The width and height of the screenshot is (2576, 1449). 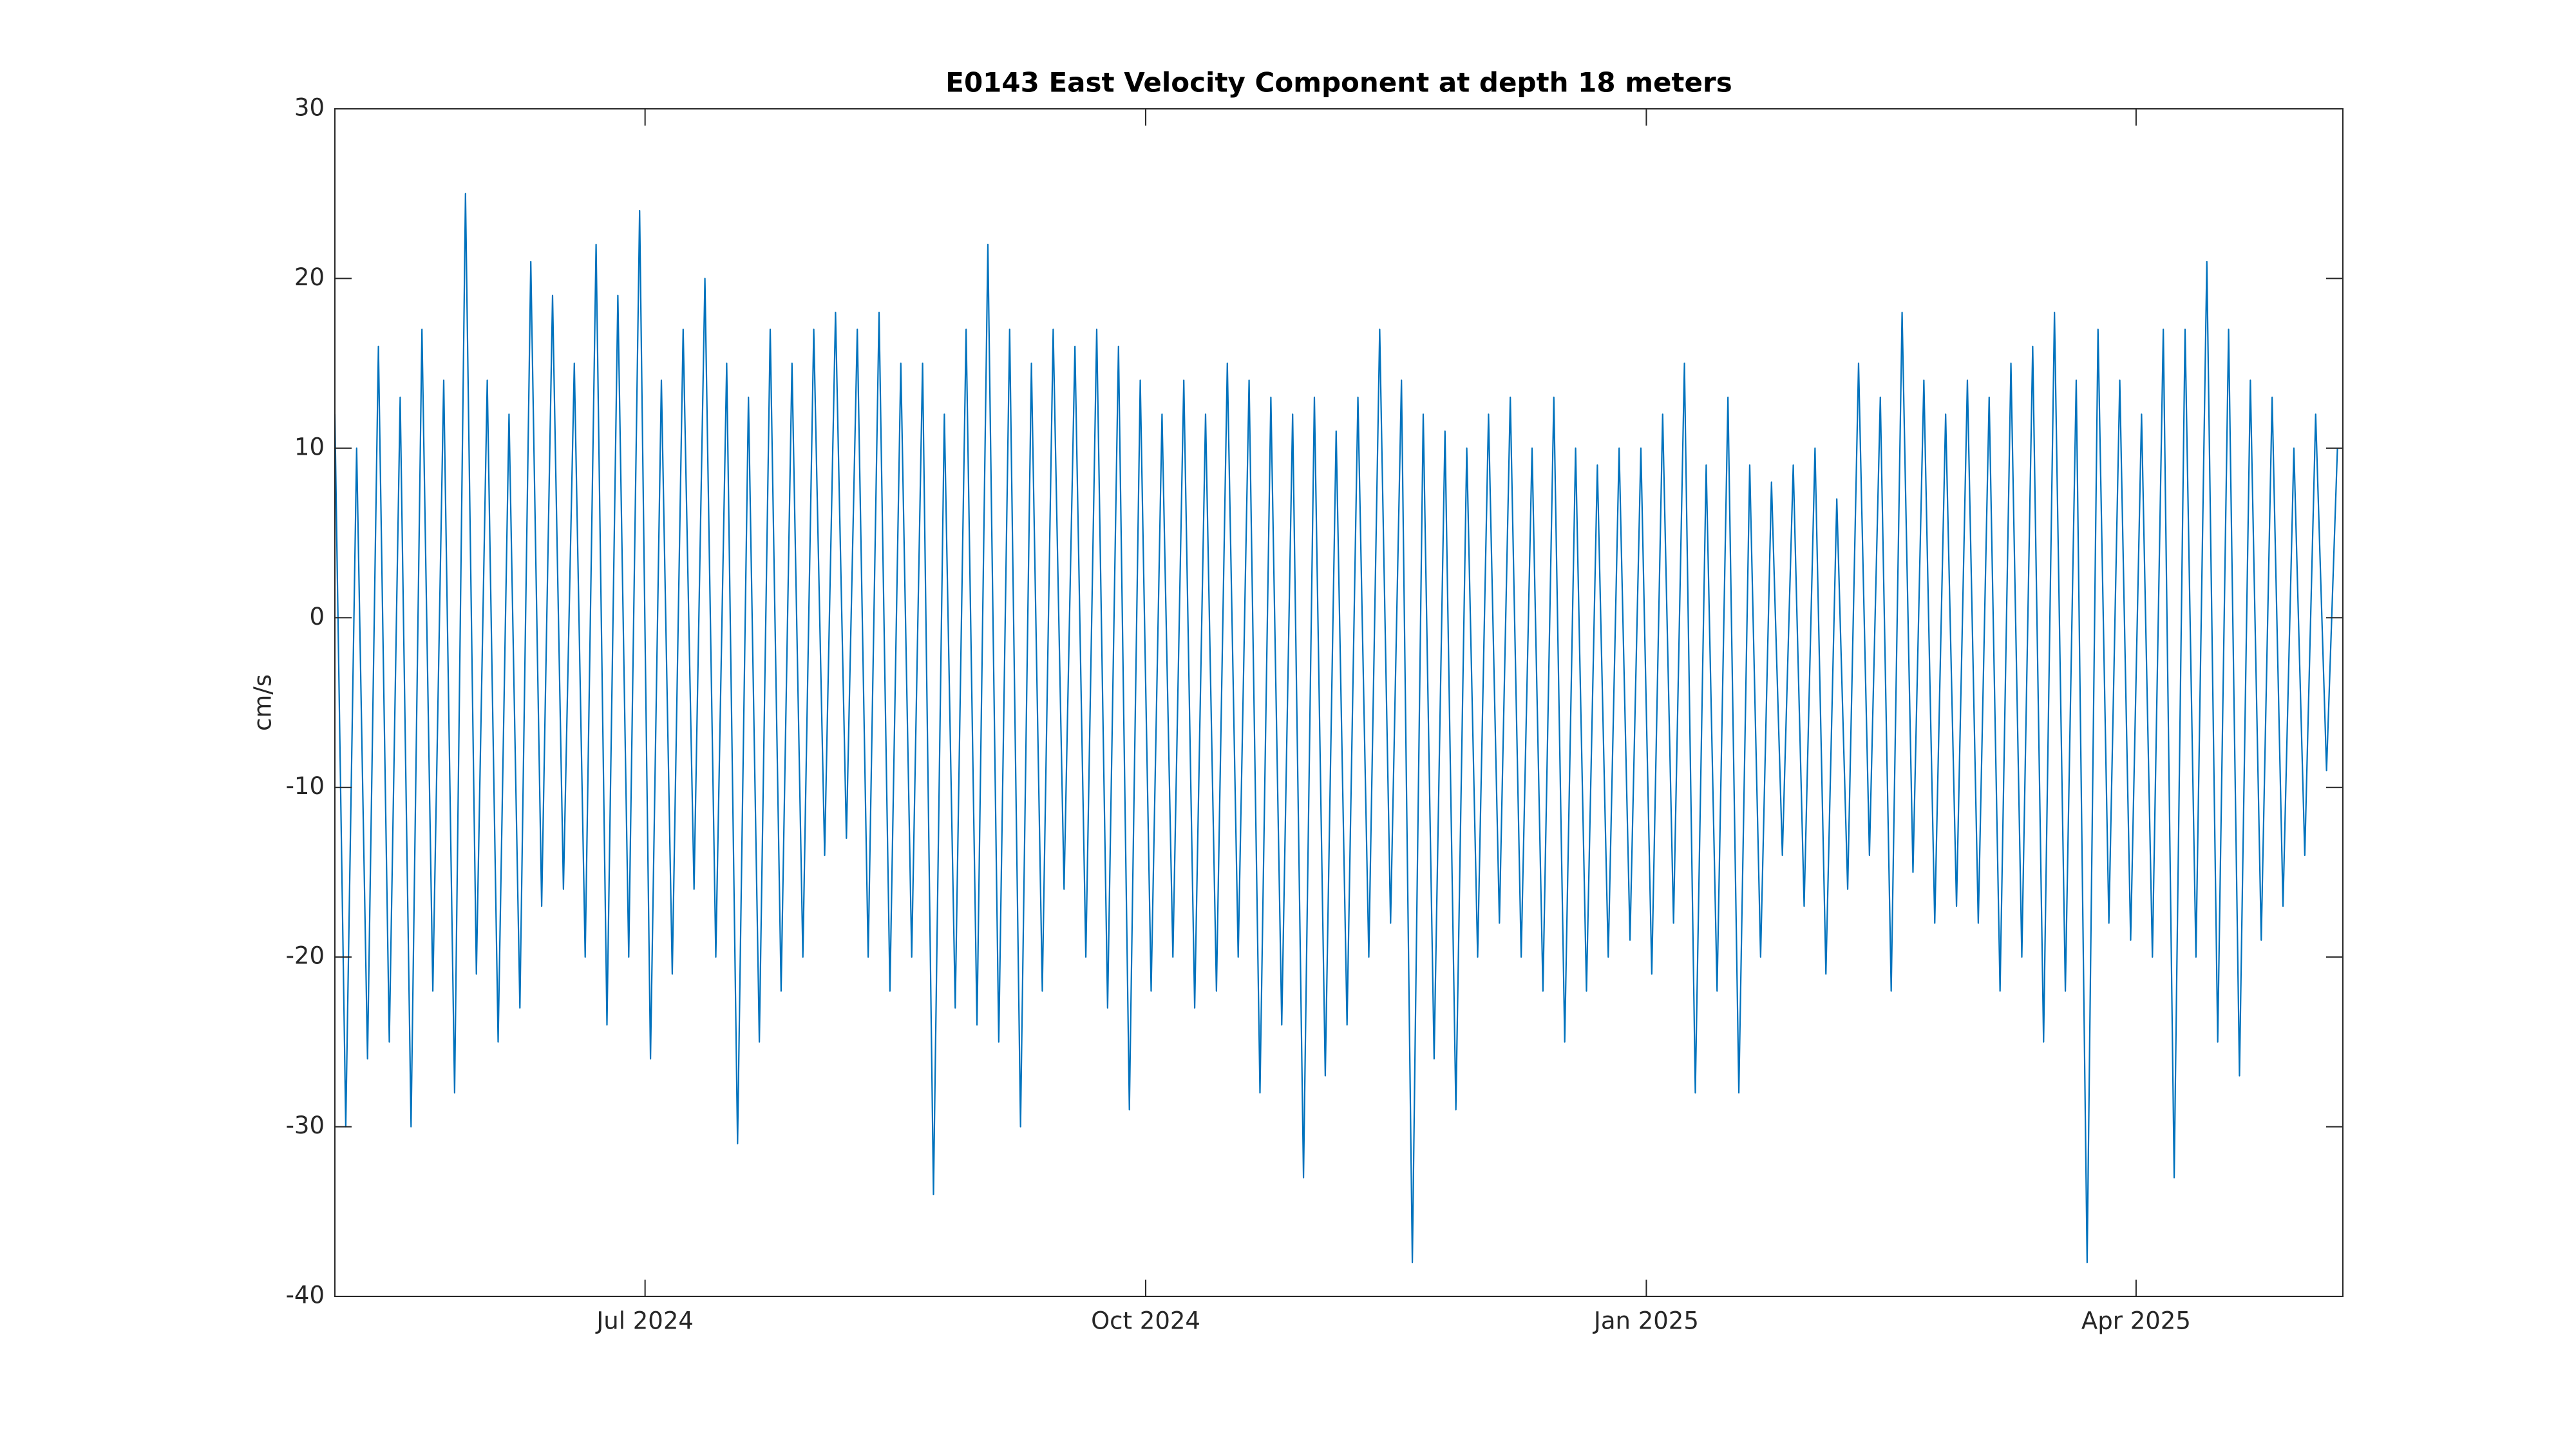 I want to click on y-tick-label: 30, so click(x=309, y=108).